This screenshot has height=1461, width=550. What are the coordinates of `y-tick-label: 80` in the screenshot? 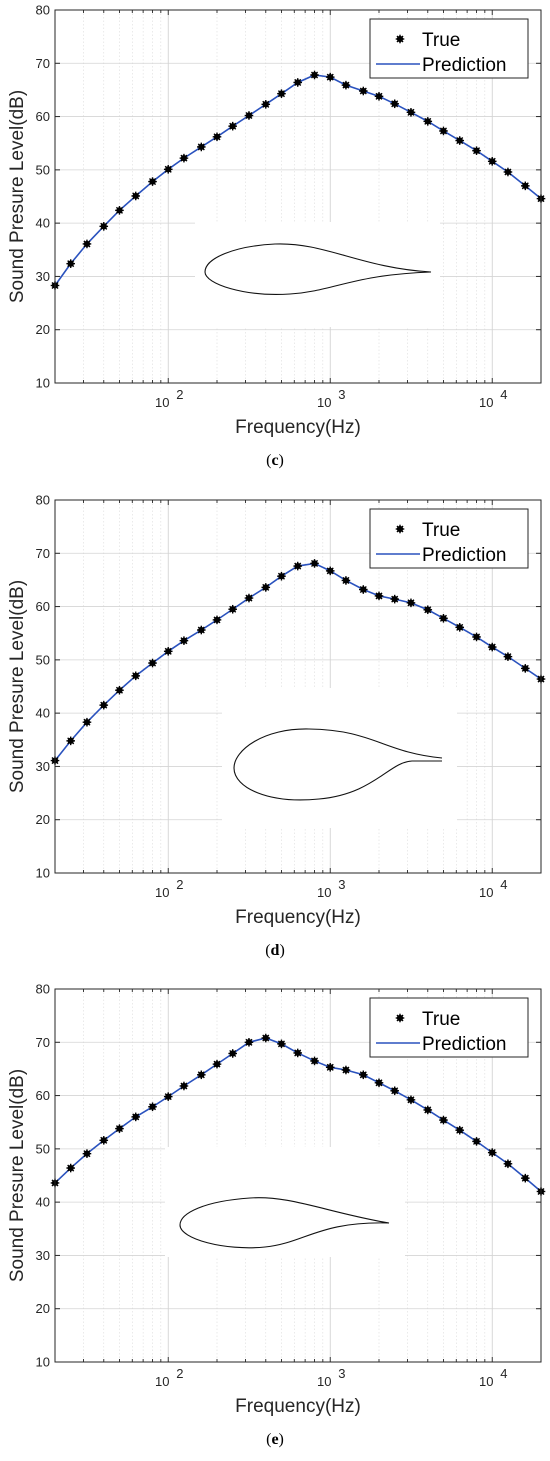 It's located at (43, 500).